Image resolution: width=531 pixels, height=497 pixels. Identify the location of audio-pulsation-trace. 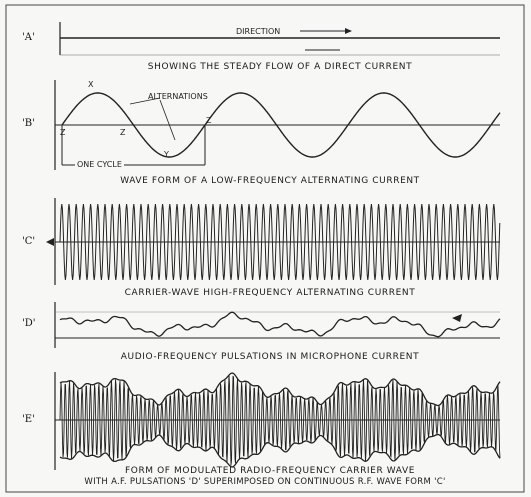
(280, 324).